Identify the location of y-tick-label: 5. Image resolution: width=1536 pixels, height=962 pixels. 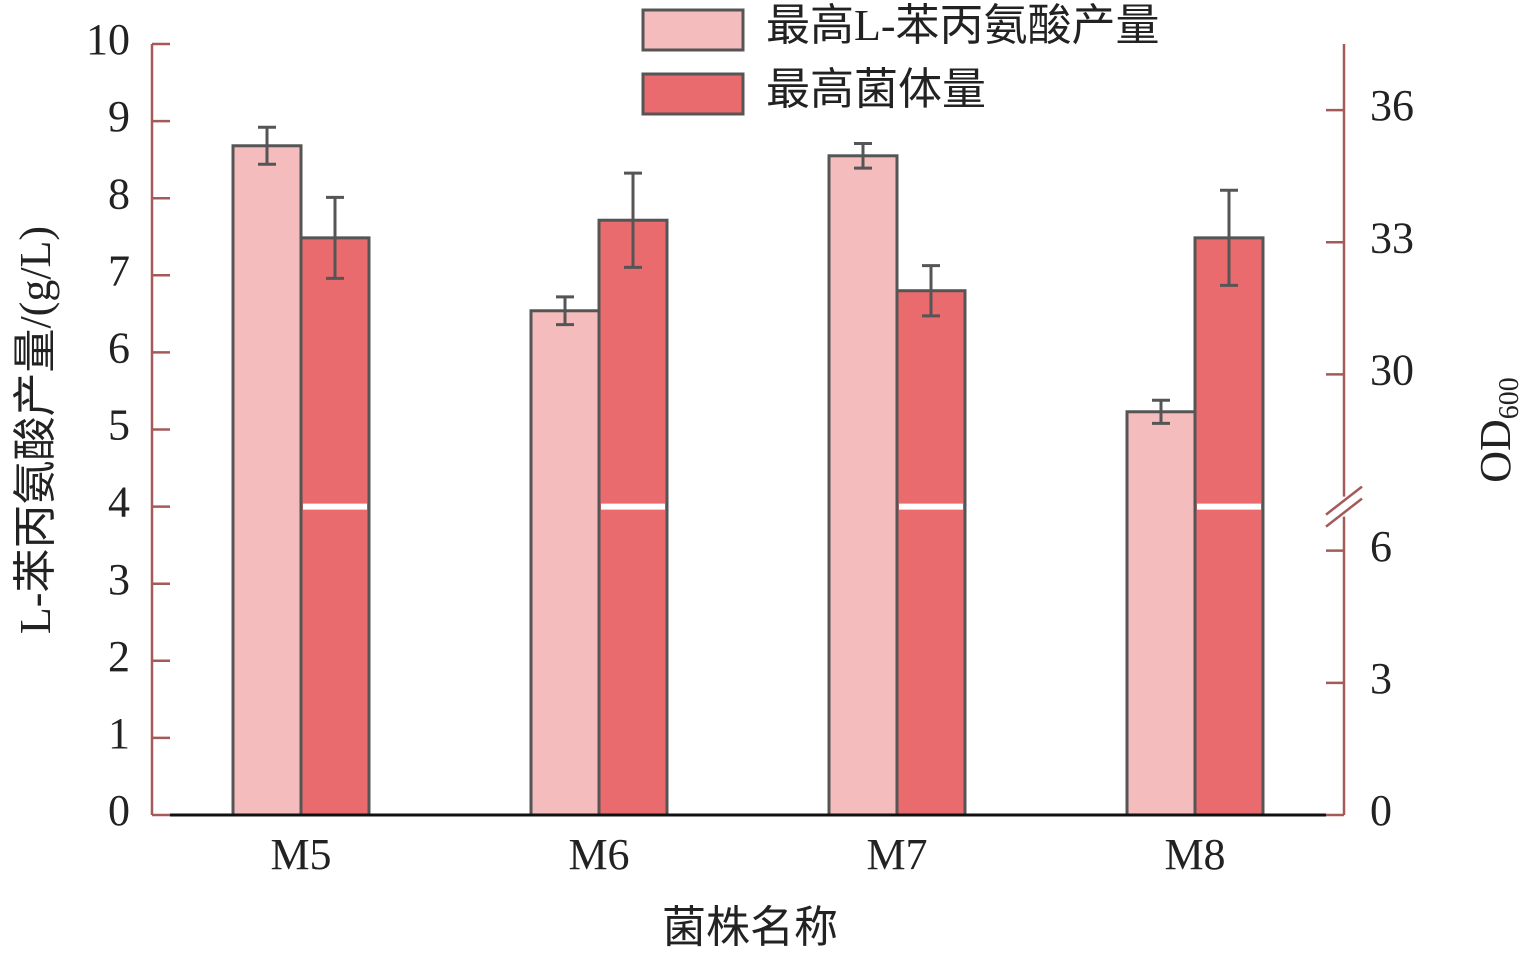
(119, 425).